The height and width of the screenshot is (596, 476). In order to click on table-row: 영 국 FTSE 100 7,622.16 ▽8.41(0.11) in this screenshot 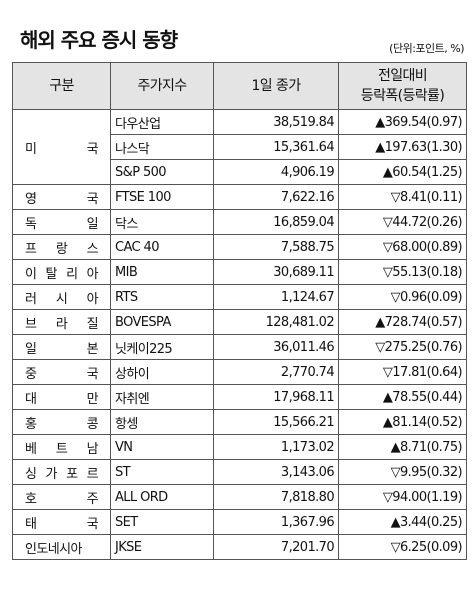, I will do `click(239, 197)`.